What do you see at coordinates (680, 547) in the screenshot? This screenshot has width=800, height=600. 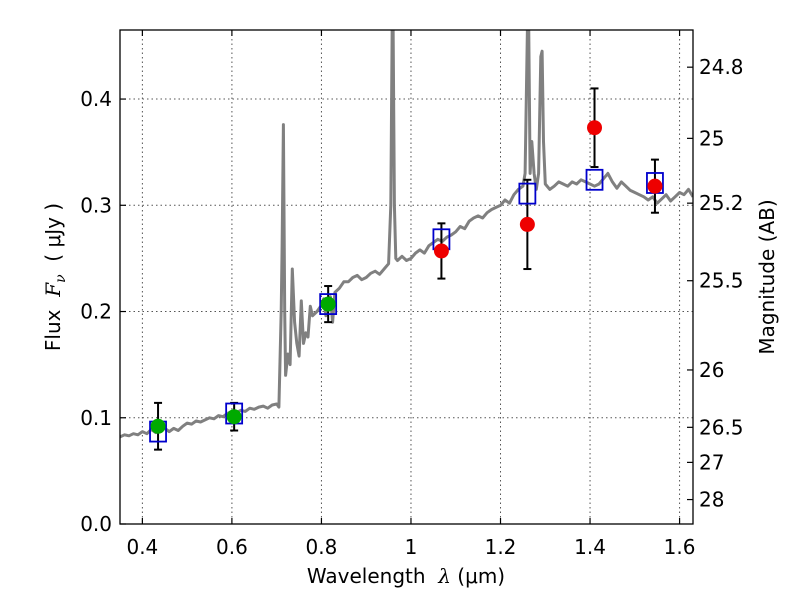 I see `x-tick-label: 1.6` at bounding box center [680, 547].